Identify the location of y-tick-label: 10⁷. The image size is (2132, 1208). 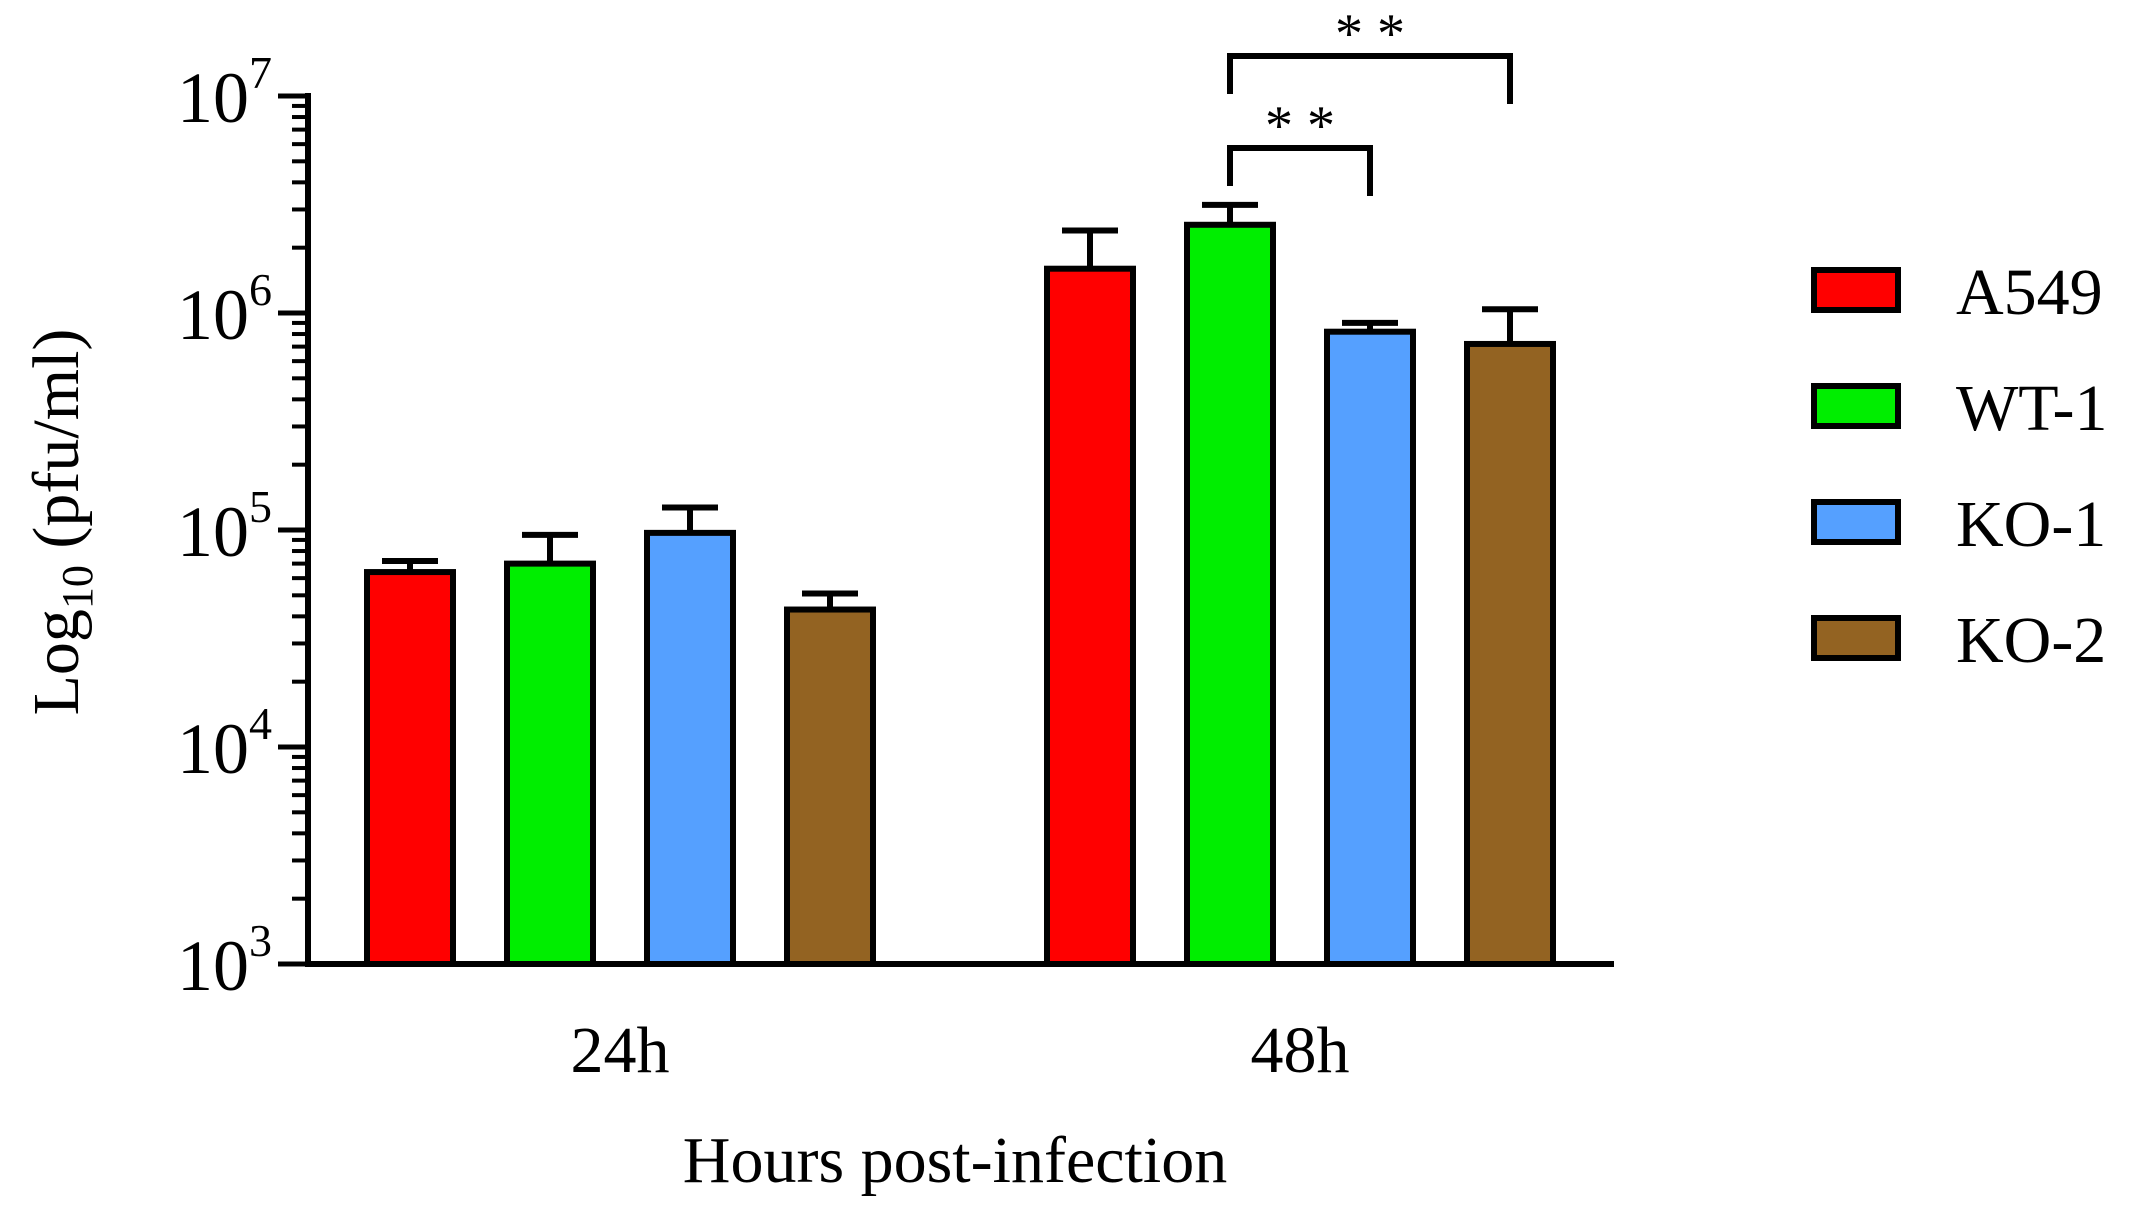
(224, 92).